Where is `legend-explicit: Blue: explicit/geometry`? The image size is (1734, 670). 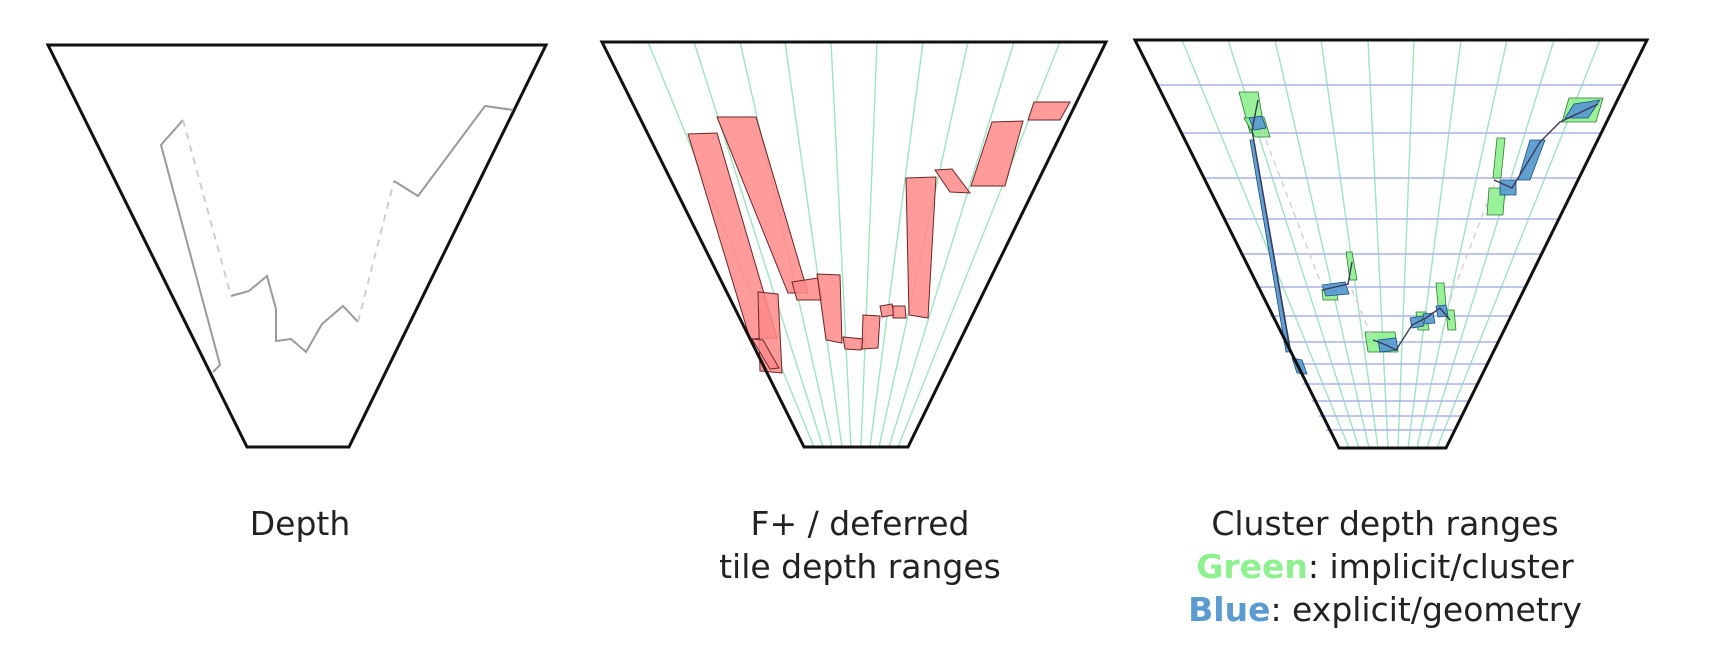
legend-explicit: Blue: explicit/geometry is located at coordinates (1385, 609).